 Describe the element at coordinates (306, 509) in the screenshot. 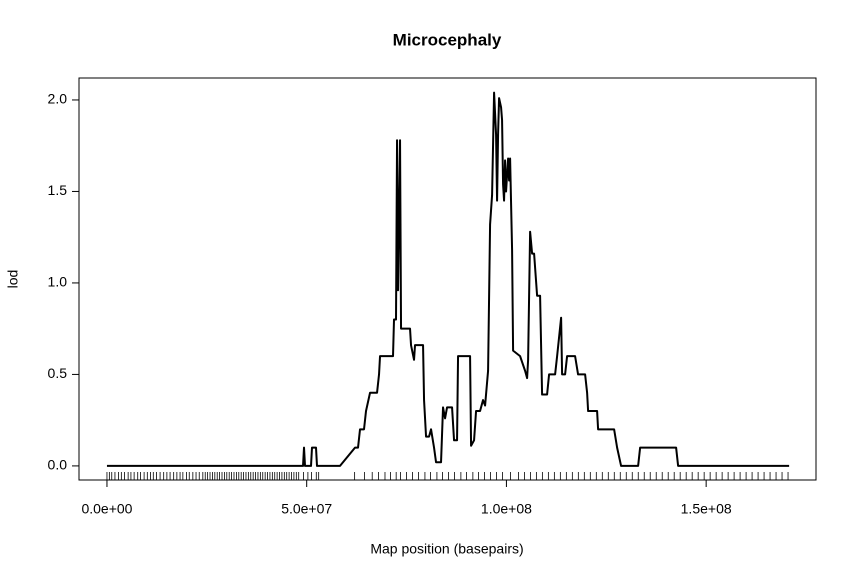

I see `x-tick-label: 5.0e+07` at that location.